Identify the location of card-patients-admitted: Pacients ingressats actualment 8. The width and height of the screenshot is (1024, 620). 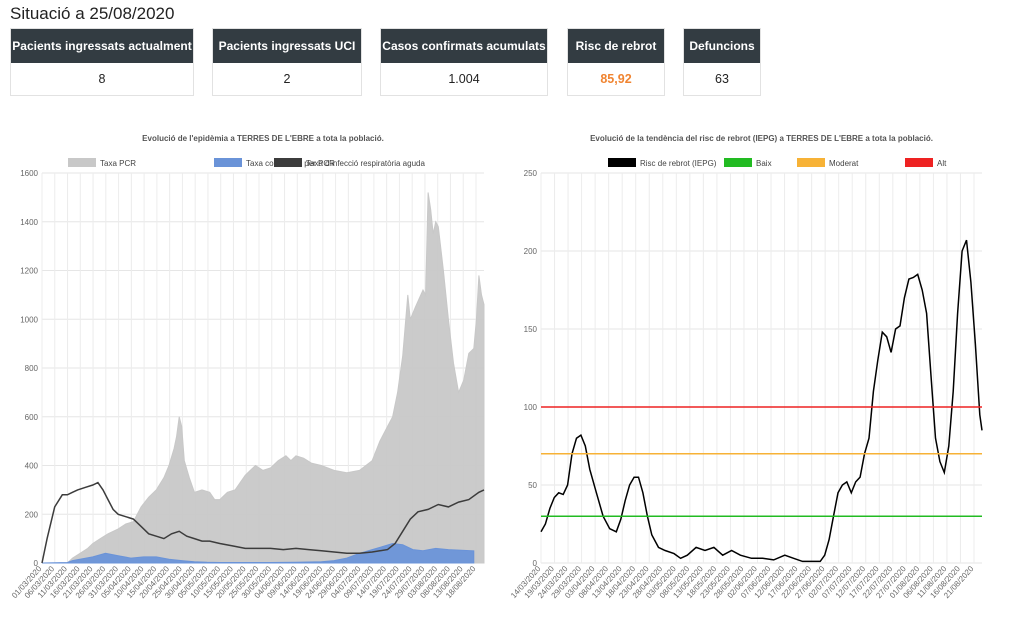
(102, 62).